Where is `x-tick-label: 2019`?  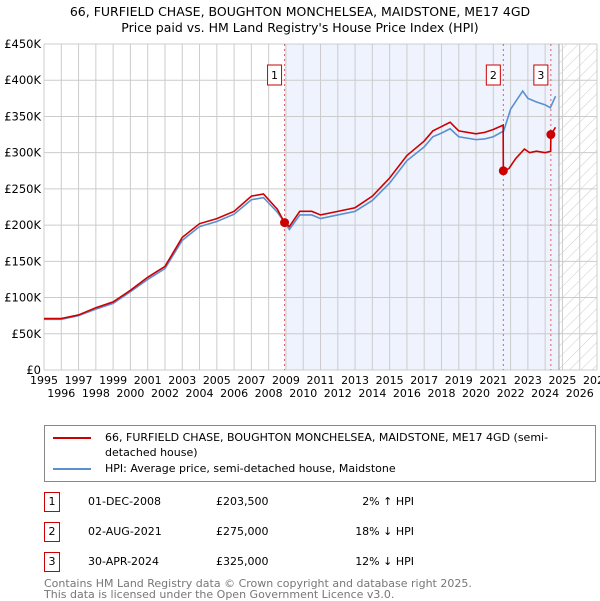 x-tick-label: 2019 is located at coordinates (459, 380).